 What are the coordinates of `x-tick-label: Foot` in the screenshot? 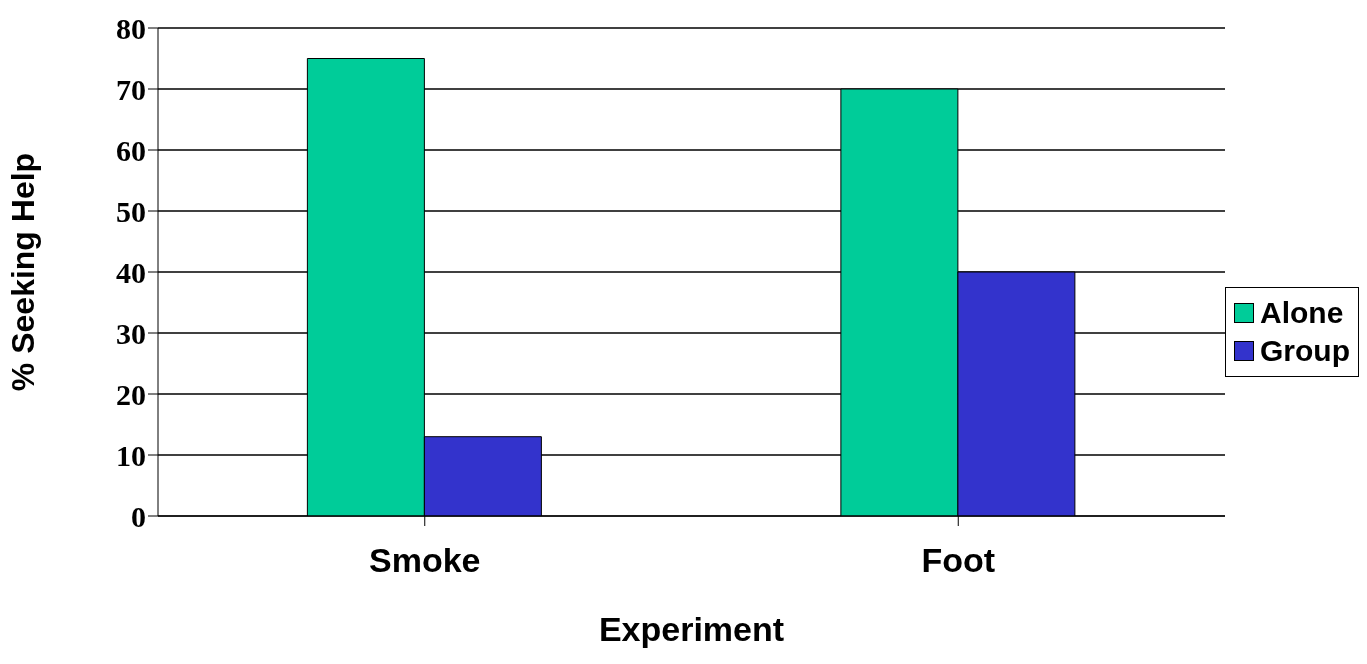 It's located at (958, 560).